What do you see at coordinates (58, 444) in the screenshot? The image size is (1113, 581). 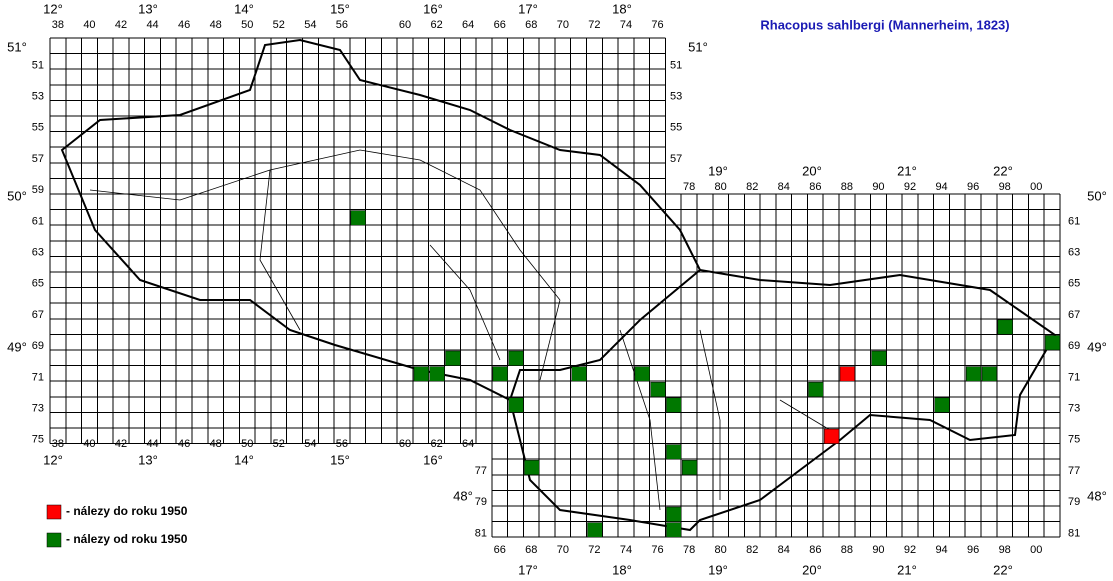 I see `column-label: 38` at bounding box center [58, 444].